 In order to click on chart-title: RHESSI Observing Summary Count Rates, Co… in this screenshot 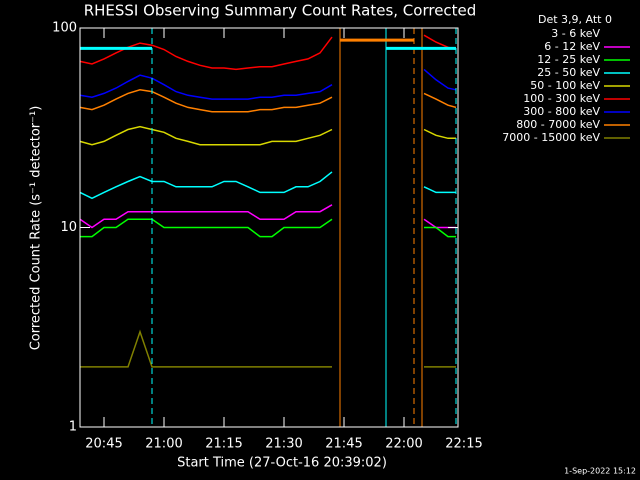, I will do `click(280, 11)`.